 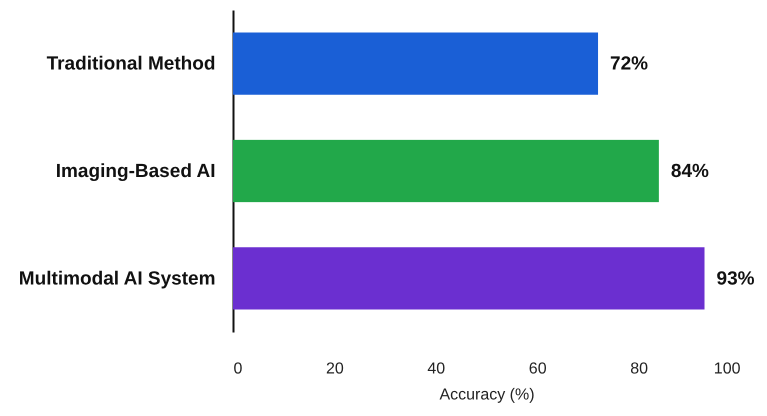 I want to click on x-tick-label: 60, so click(x=537, y=369).